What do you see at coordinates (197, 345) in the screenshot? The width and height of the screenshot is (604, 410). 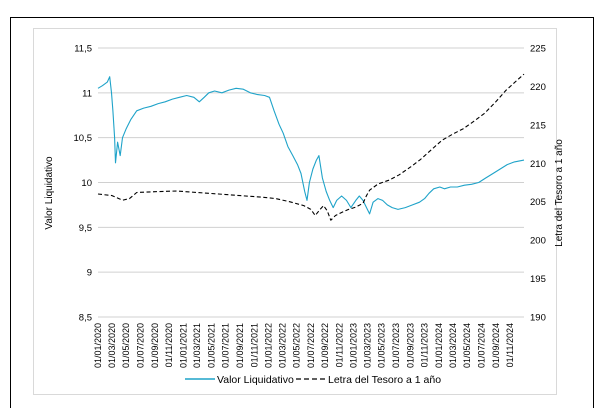 I see `x-tick-label: 01/03/2021` at bounding box center [197, 345].